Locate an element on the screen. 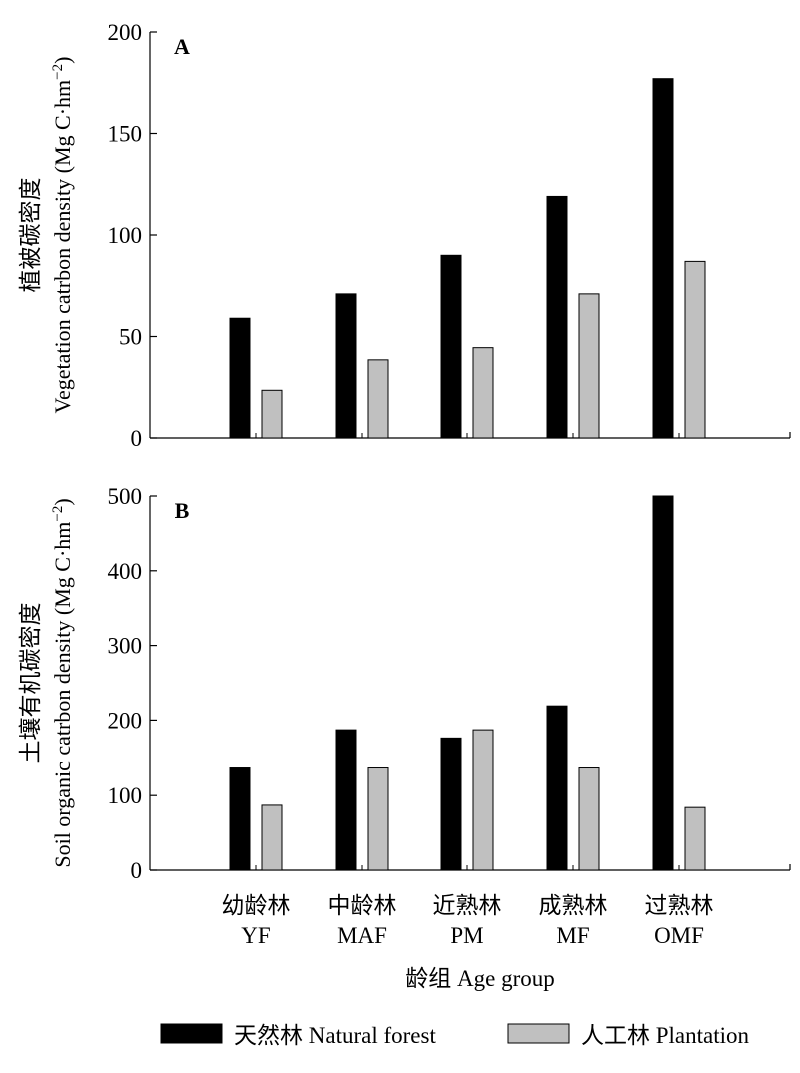 The image size is (800, 1073). legend-label: 天然林 Natural forest is located at coordinates (335, 1035).